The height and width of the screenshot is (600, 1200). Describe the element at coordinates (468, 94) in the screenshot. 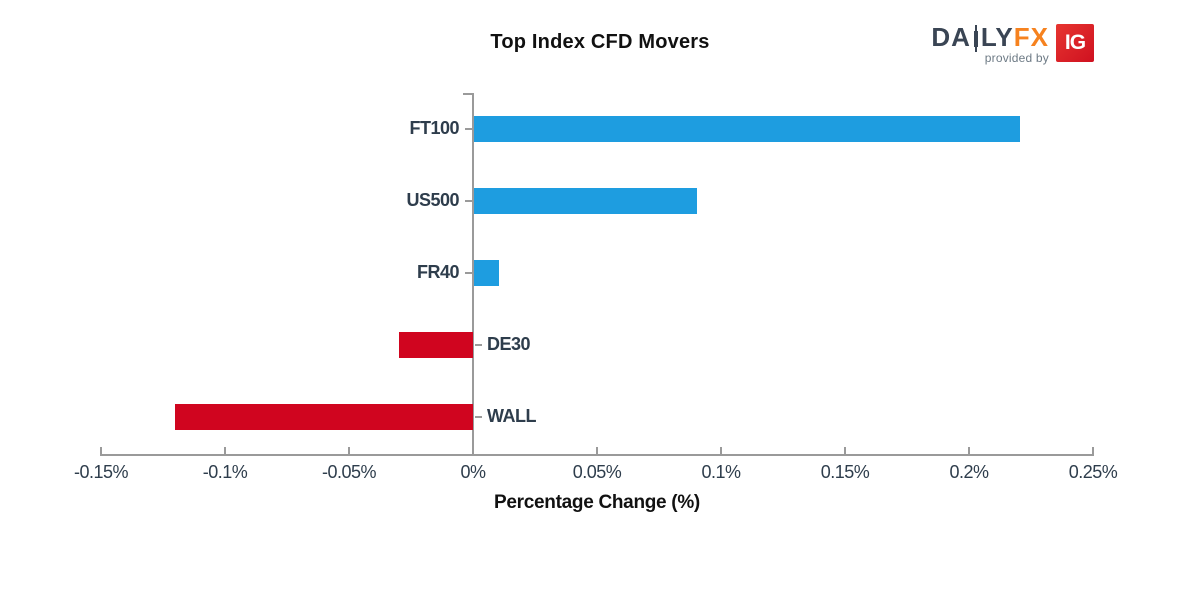

I see `zero-axis-top-cap` at that location.